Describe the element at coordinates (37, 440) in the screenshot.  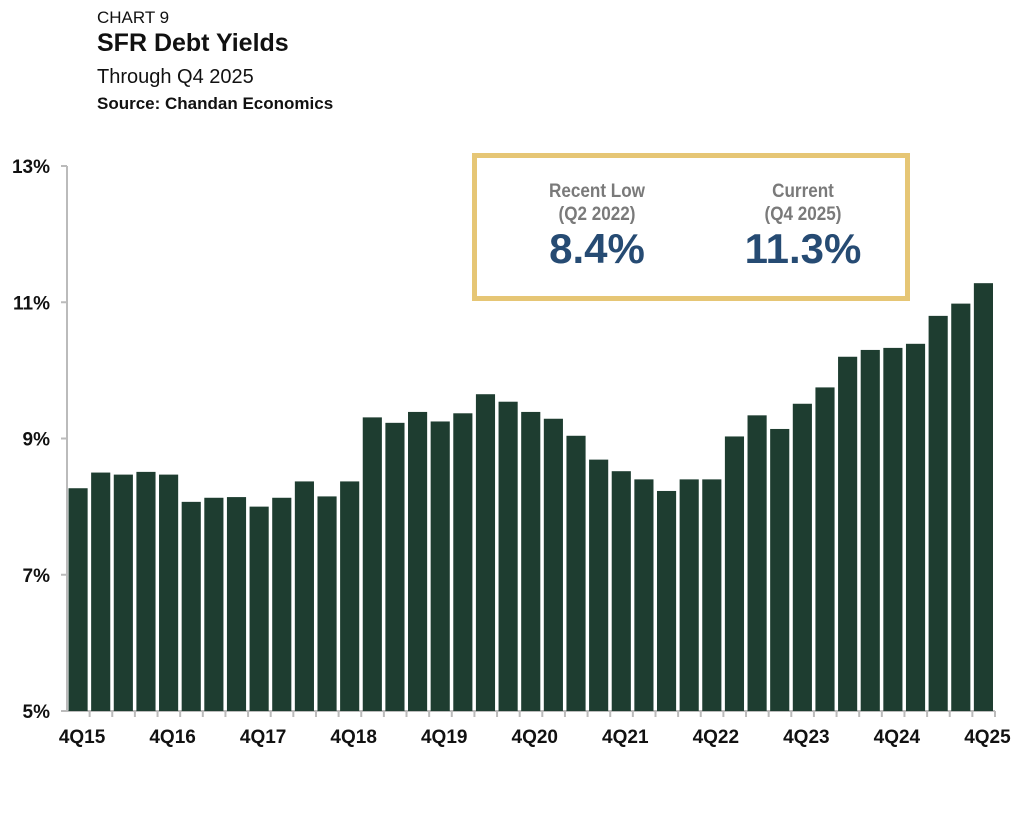
I see `y-tick-label: 9%` at that location.